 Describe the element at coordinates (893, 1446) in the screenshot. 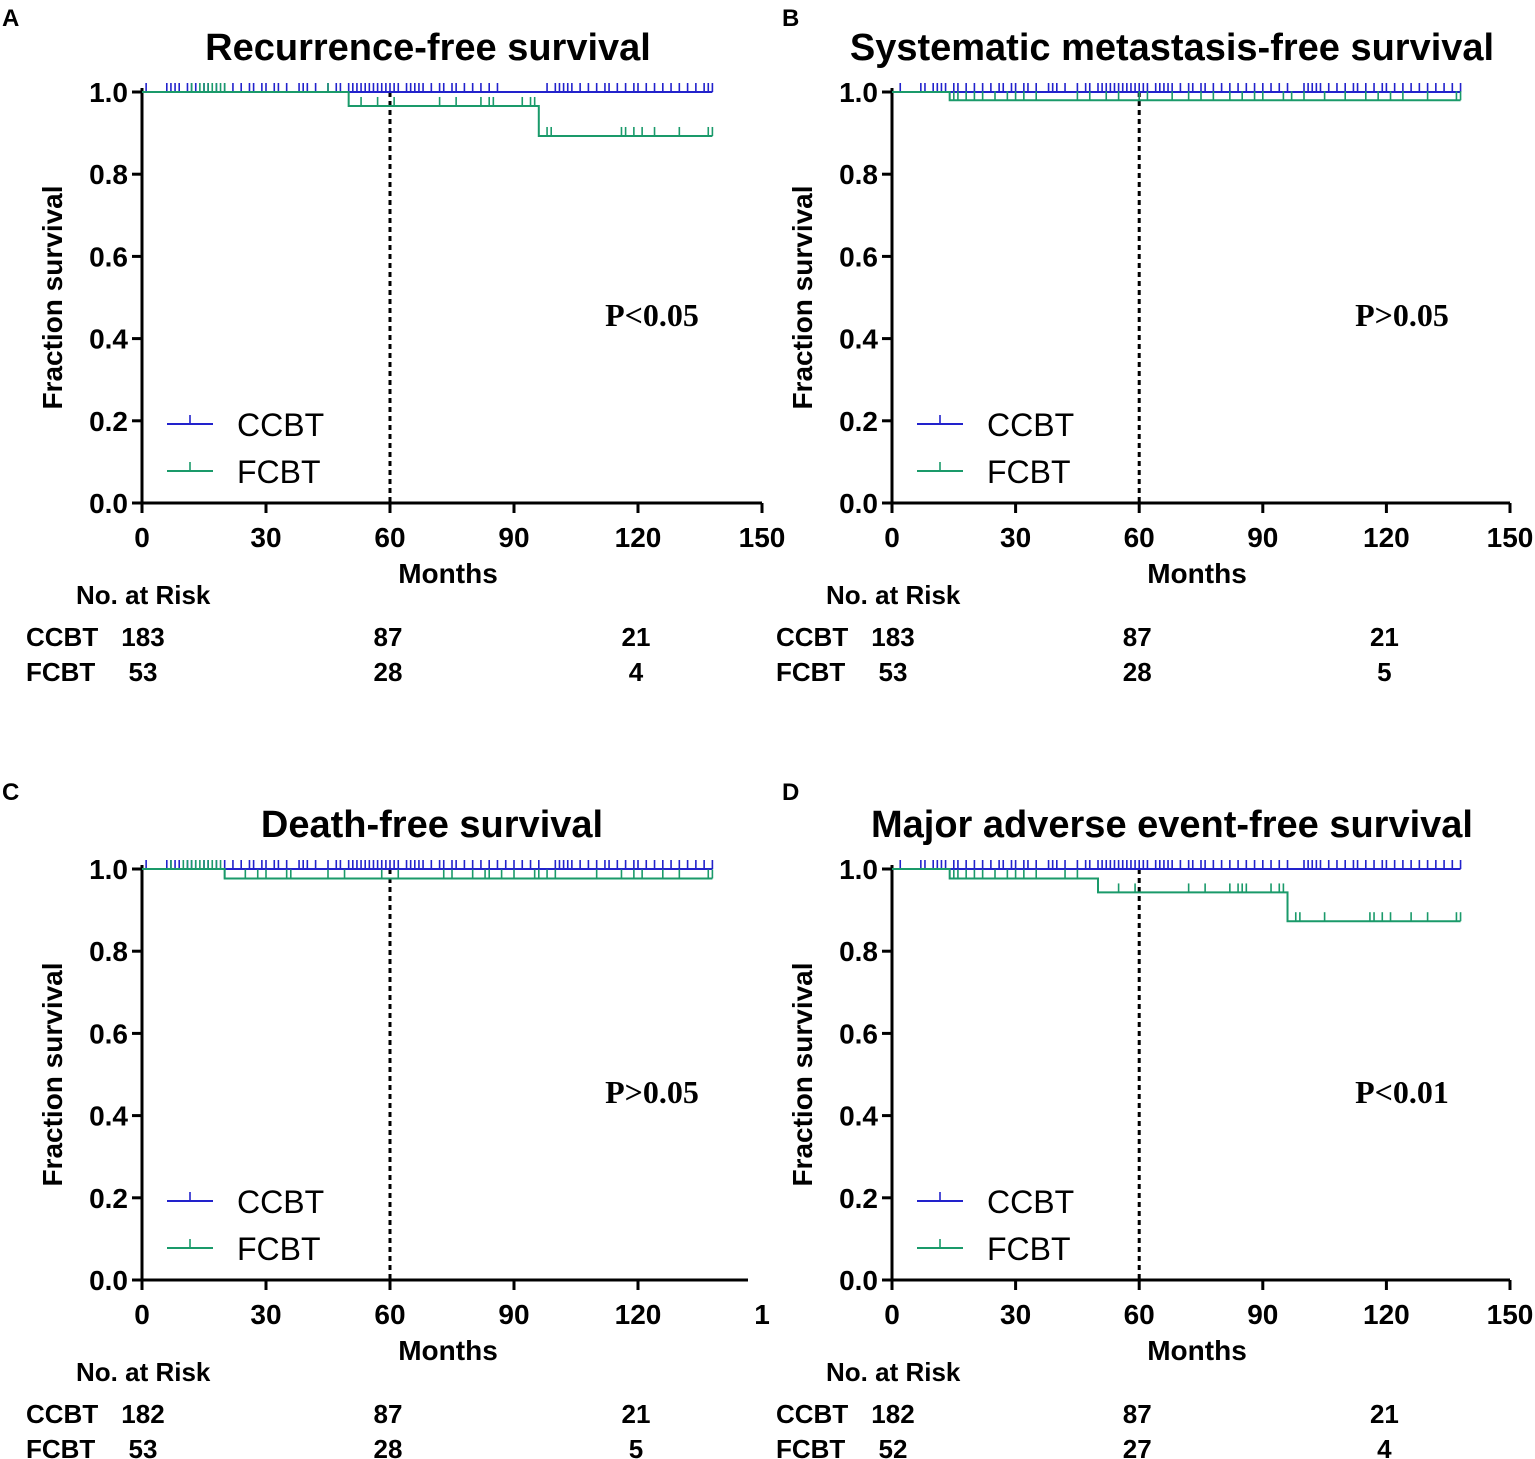

I see `risk-value: 52` at that location.